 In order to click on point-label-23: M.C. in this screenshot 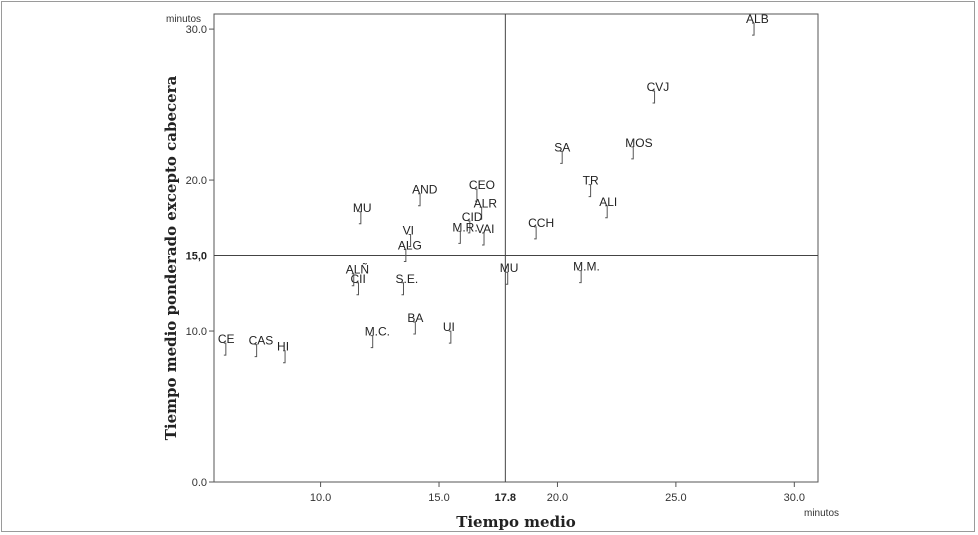, I will do `click(377, 332)`.